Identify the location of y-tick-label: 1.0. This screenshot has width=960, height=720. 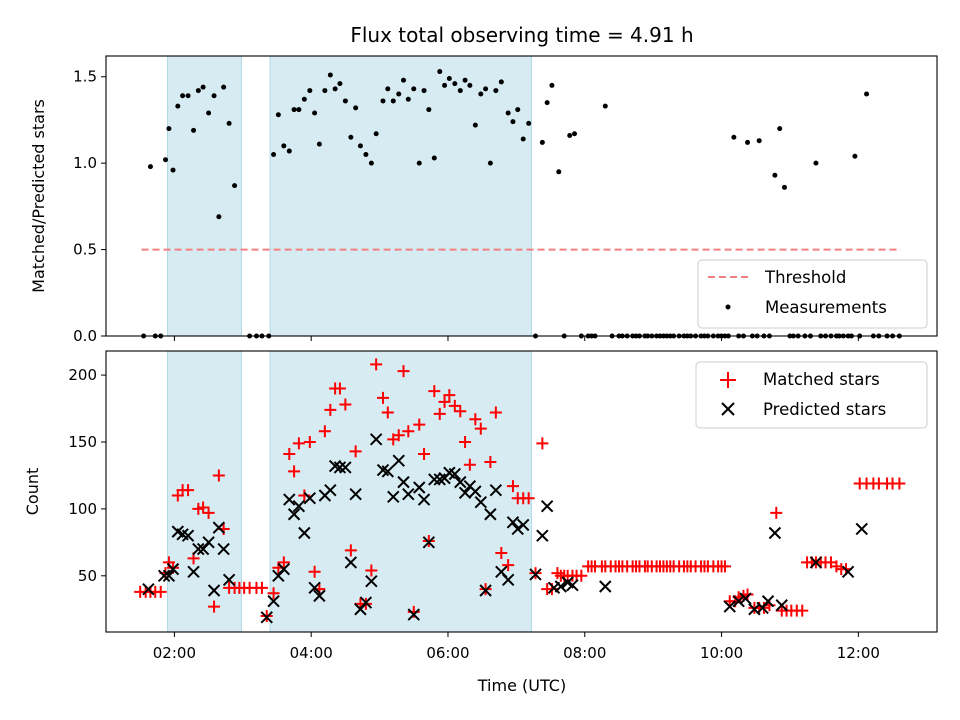
(85, 163).